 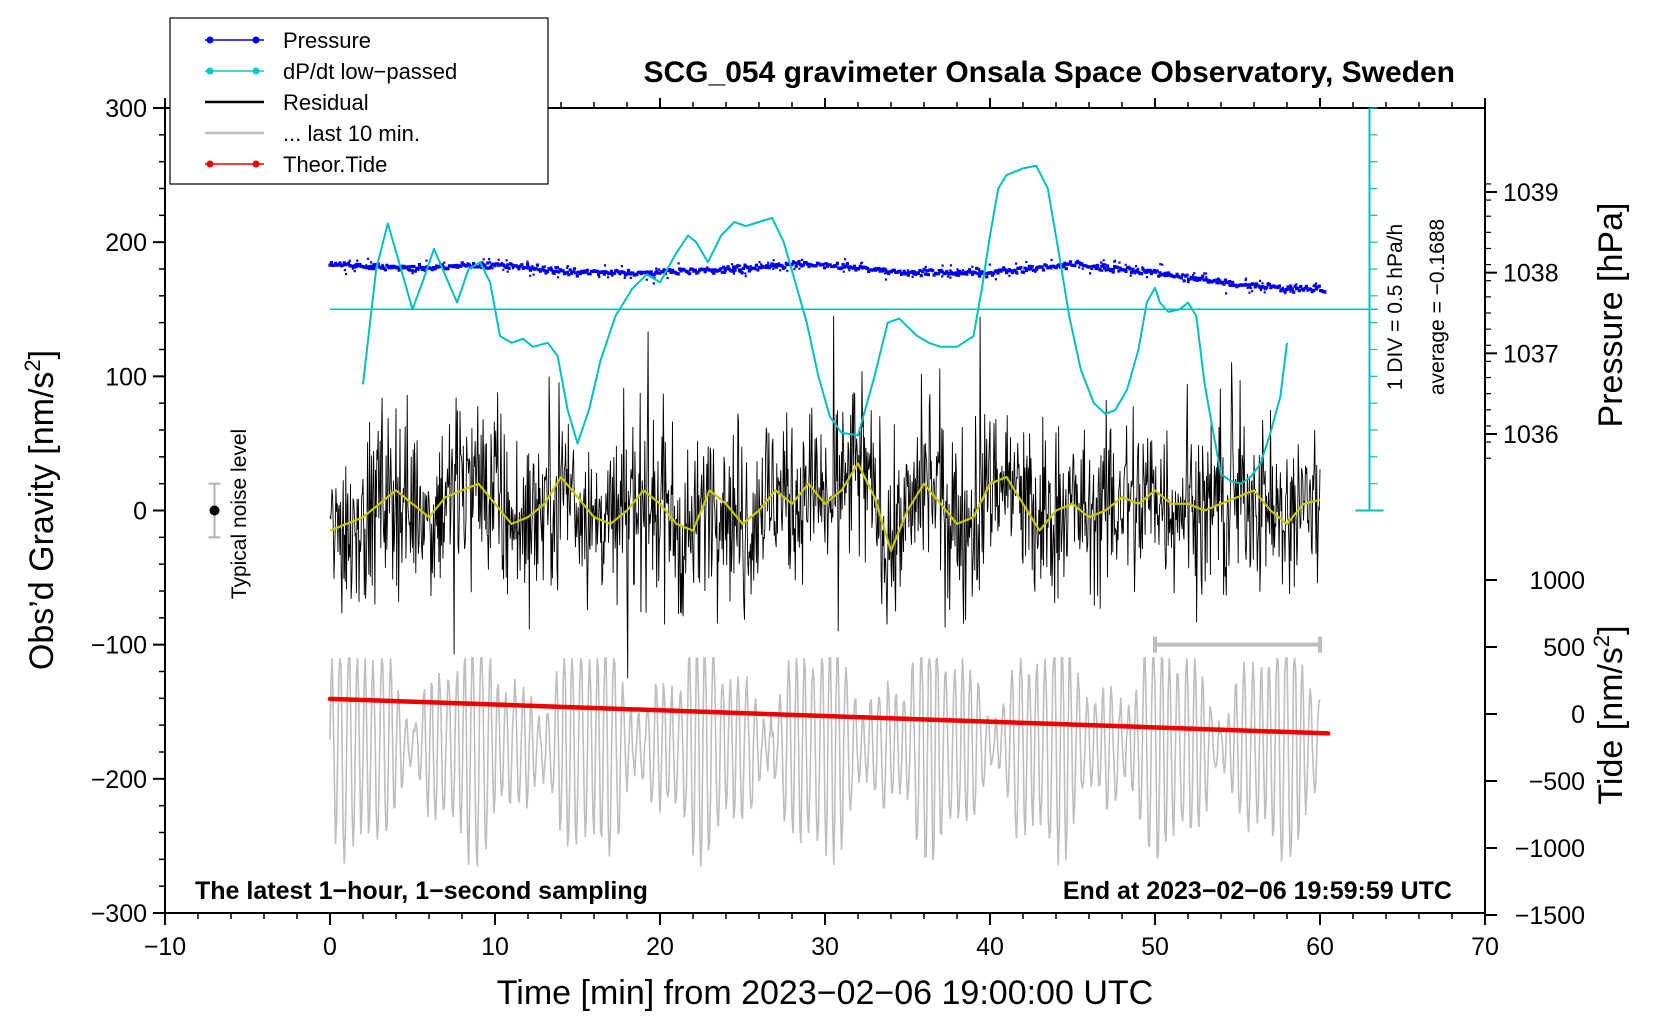 I want to click on y-axis-title-left: Obs’d Gravity [nm/s2], so click(x=40, y=510).